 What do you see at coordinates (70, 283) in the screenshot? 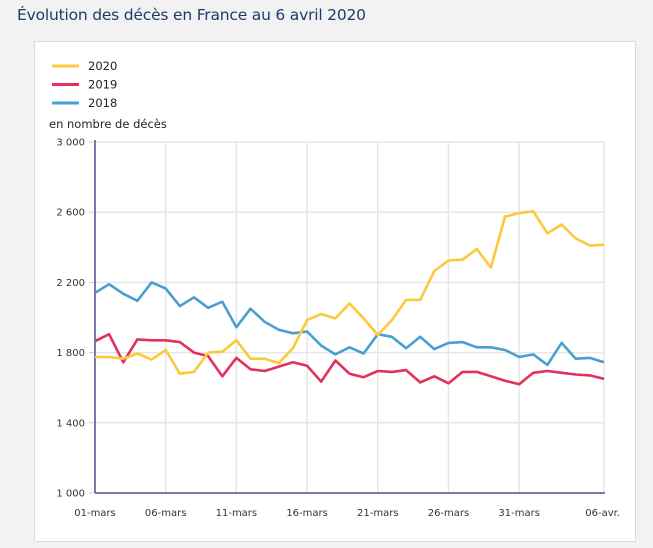
I see `y-tick-label: 2 200` at bounding box center [70, 283].